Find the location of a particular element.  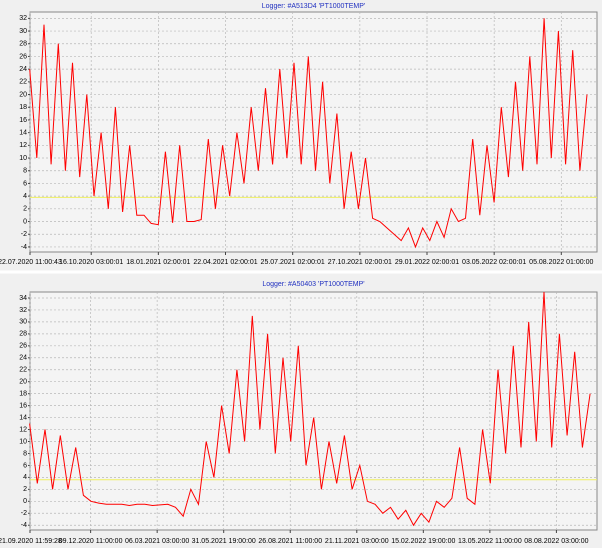

x-tick-label: 22.04.2021 02:00:01 is located at coordinates (225, 262).